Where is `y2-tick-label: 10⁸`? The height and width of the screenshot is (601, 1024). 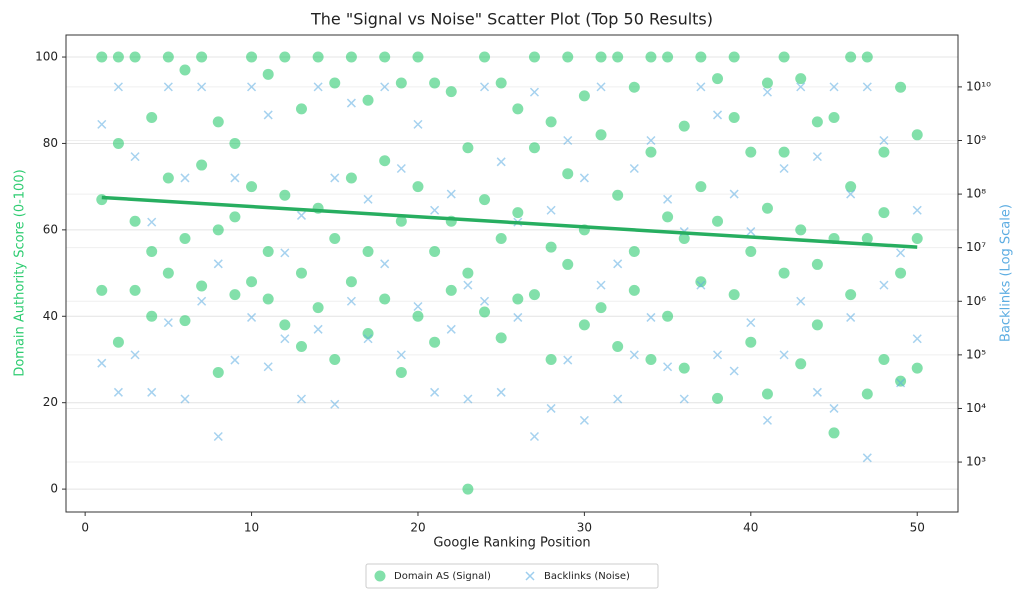
y2-tick-label: 10⁸ is located at coordinates (976, 194).